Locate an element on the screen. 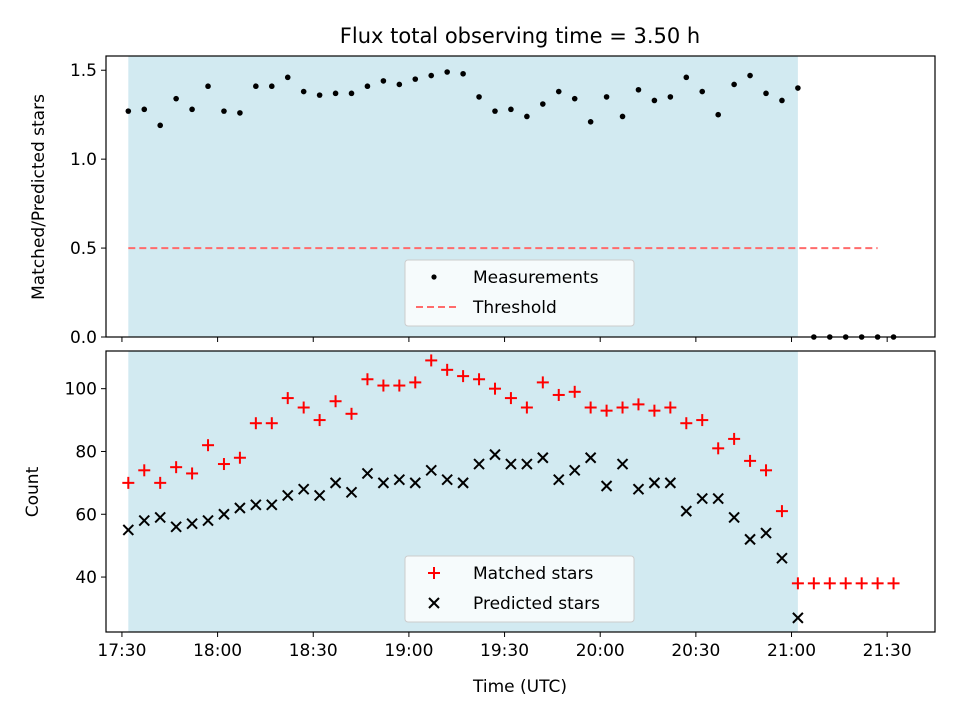 The image size is (960, 720). x-tick-label: 18:00 is located at coordinates (217, 651).